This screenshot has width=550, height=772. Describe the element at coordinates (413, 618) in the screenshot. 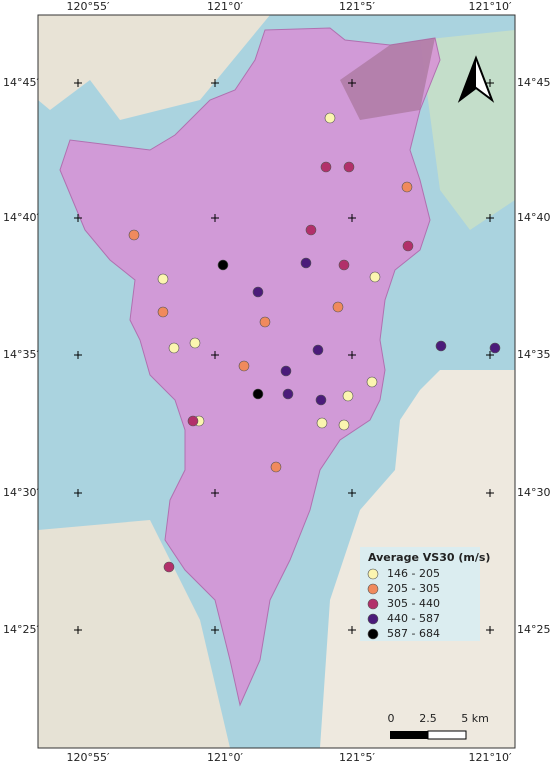

I see `legend-label: 440 - 587` at that location.